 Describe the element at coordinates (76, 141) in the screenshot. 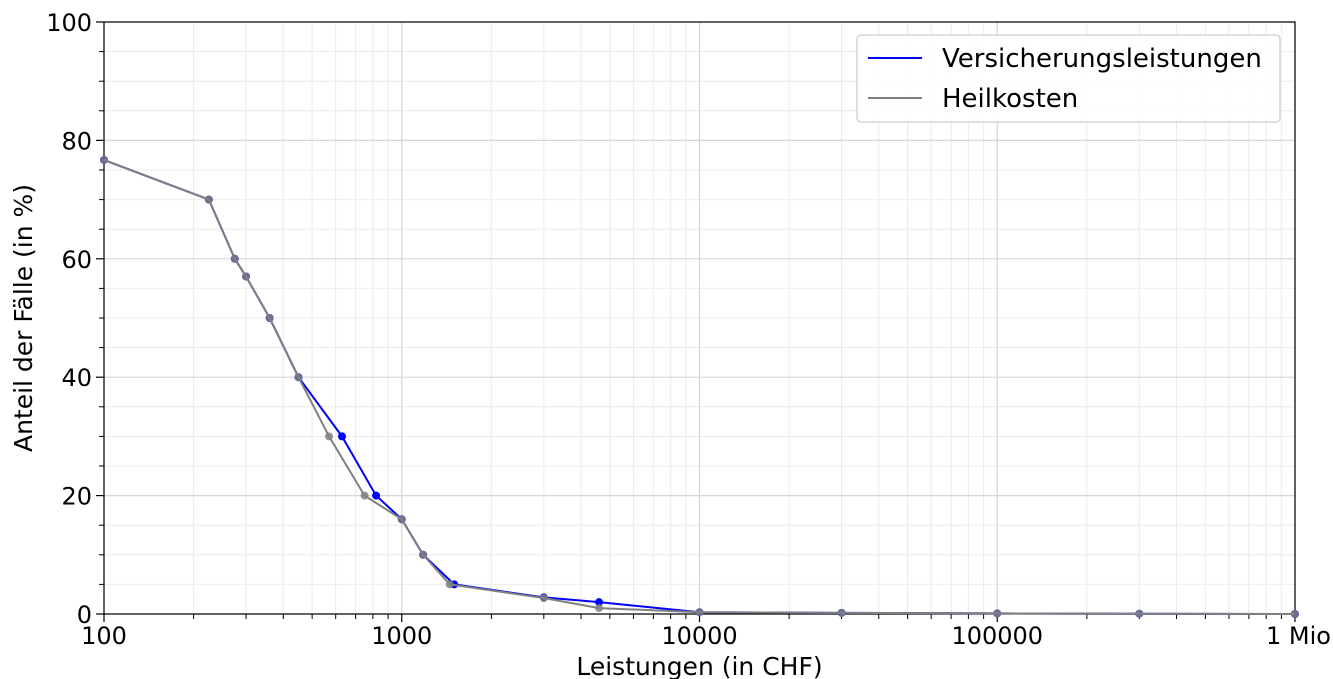

I see `y-tick-label: 80` at that location.